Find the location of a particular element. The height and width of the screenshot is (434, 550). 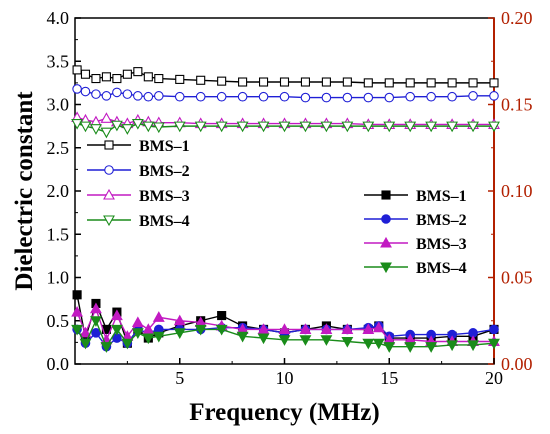

x-tick-label: 20 is located at coordinates (494, 378).